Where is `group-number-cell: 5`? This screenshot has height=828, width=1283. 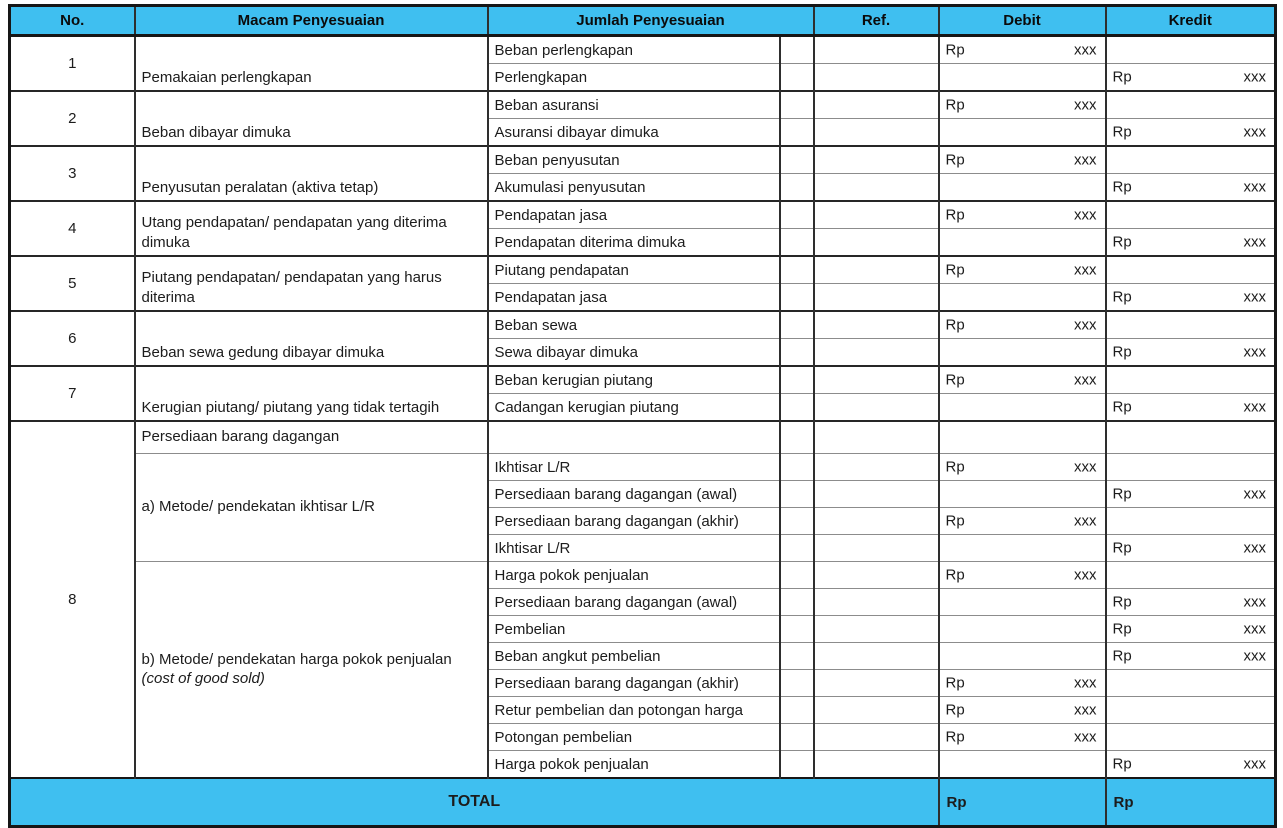
group-number-cell: 5 is located at coordinates (71, 283).